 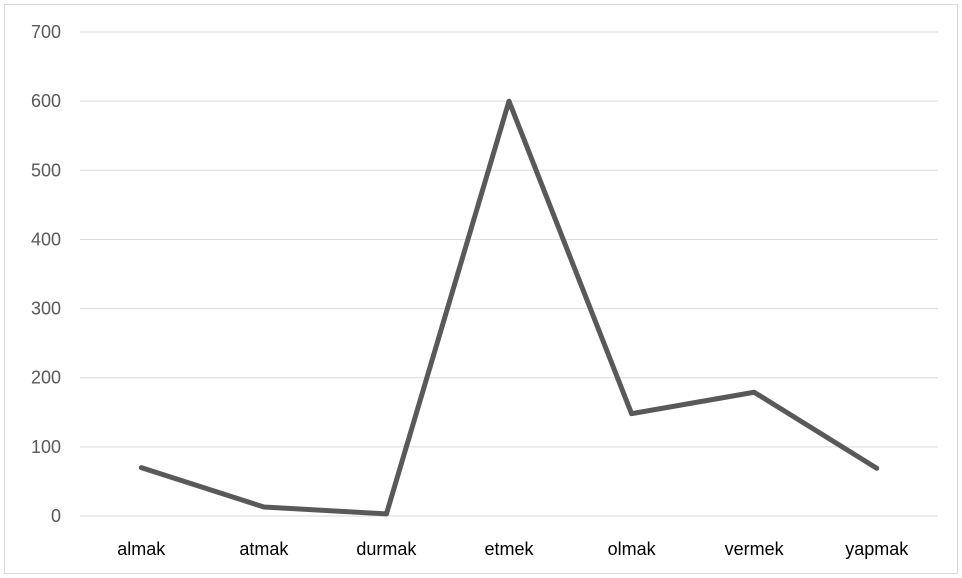 What do you see at coordinates (386, 549) in the screenshot?
I see `x-tick-label-durmak: durmak` at bounding box center [386, 549].